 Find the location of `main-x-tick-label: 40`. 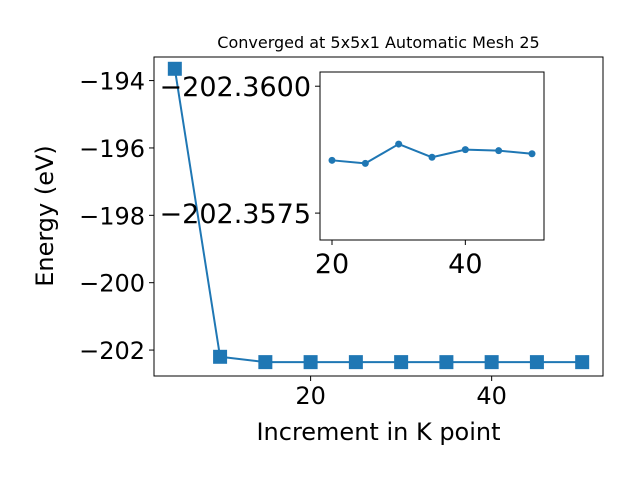

main-x-tick-label: 40 is located at coordinates (491, 396).